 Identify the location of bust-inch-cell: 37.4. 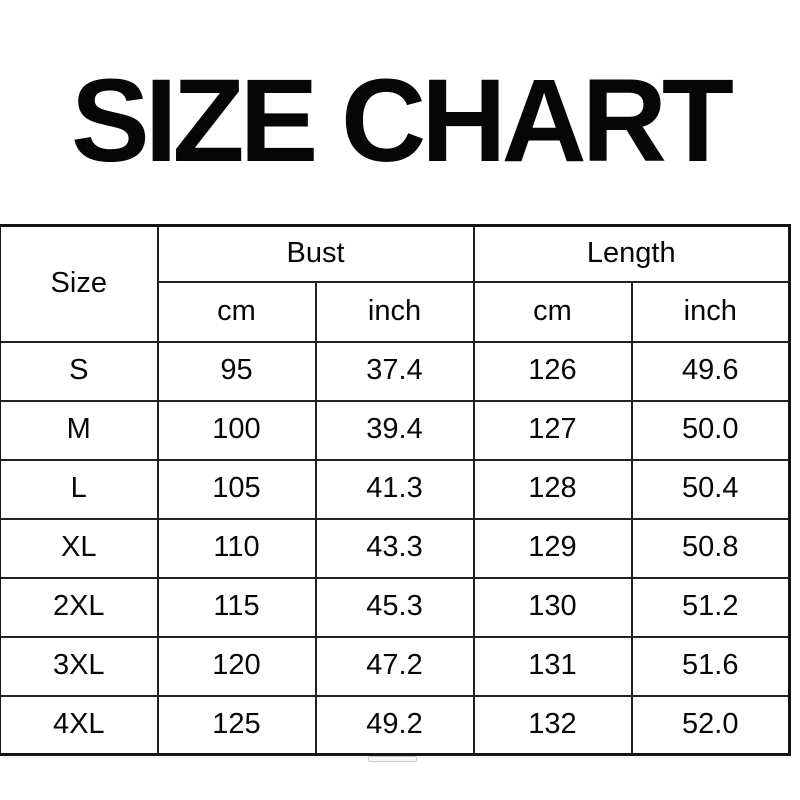
(394, 371).